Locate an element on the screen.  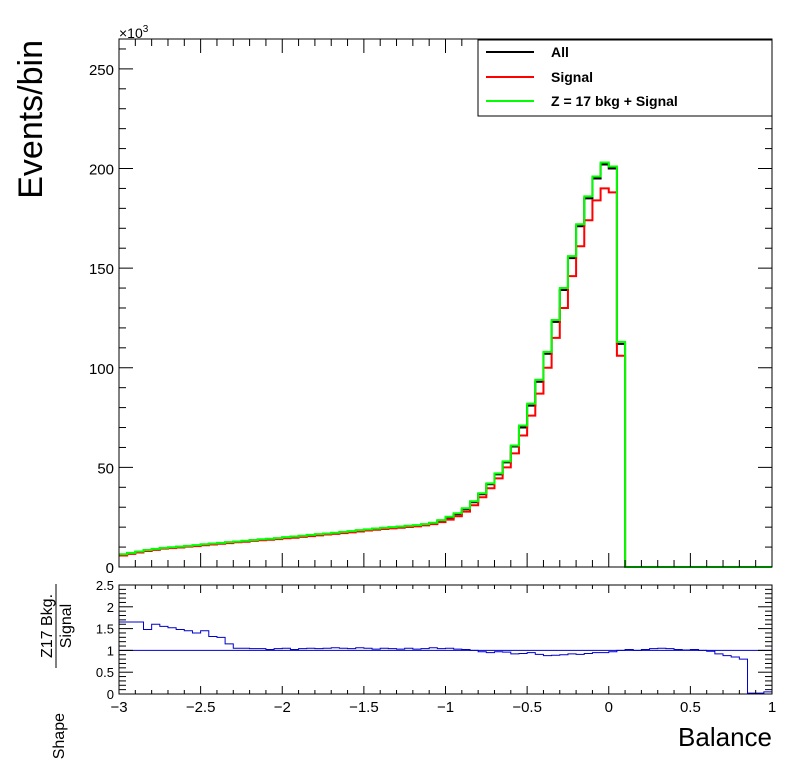
y-tick-label: 0.5 is located at coordinates (105, 672).